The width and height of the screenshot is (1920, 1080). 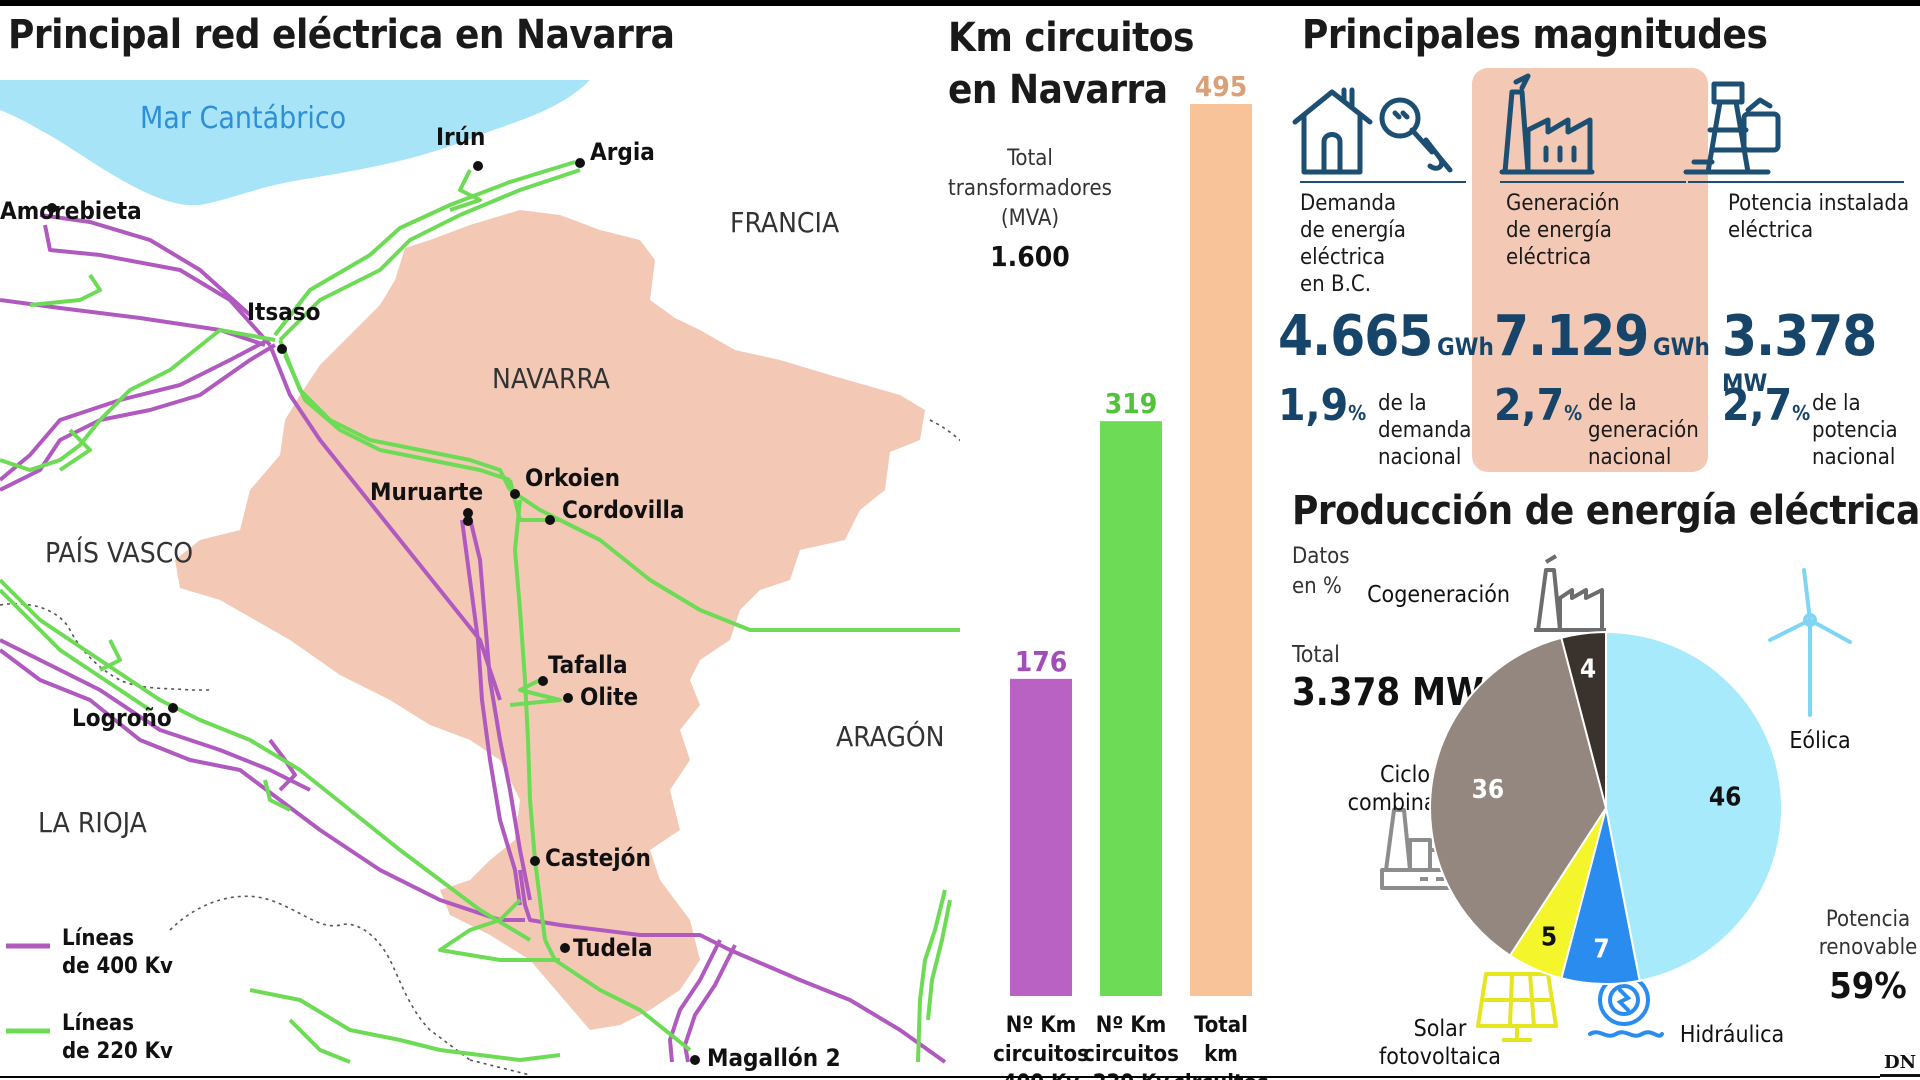 I want to click on bar-category-label-1-2: circuitos, so click(x=1041, y=1054).